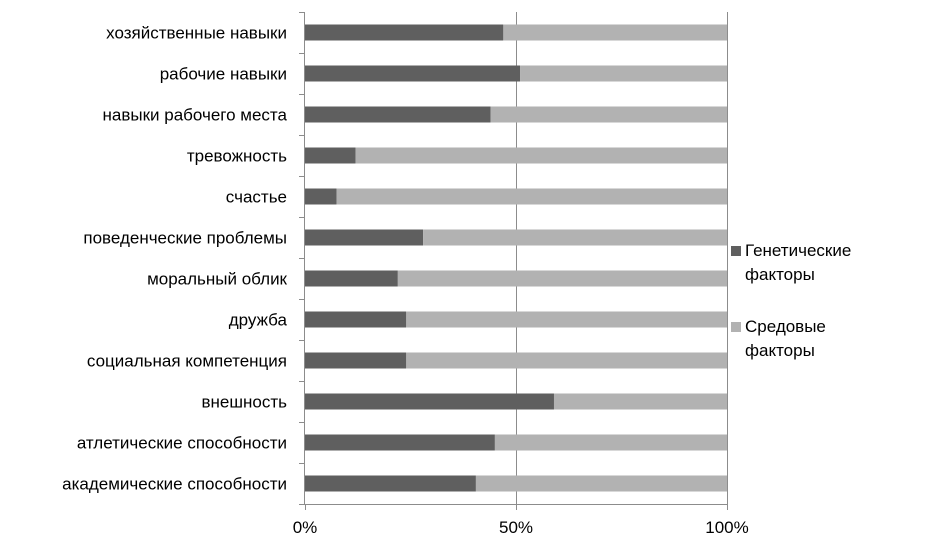  Describe the element at coordinates (798, 262) in the screenshot. I see `legend-label-genetic: Генетические факторы` at that location.